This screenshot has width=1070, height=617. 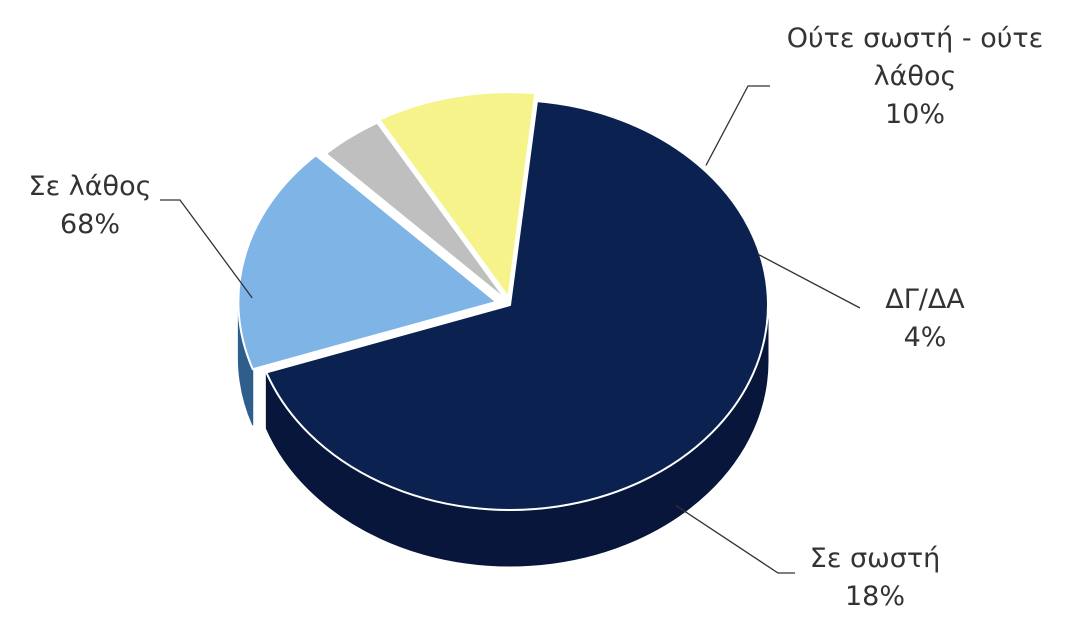 I want to click on label-se-lathos-name: Σε λάθος, so click(x=90, y=186).